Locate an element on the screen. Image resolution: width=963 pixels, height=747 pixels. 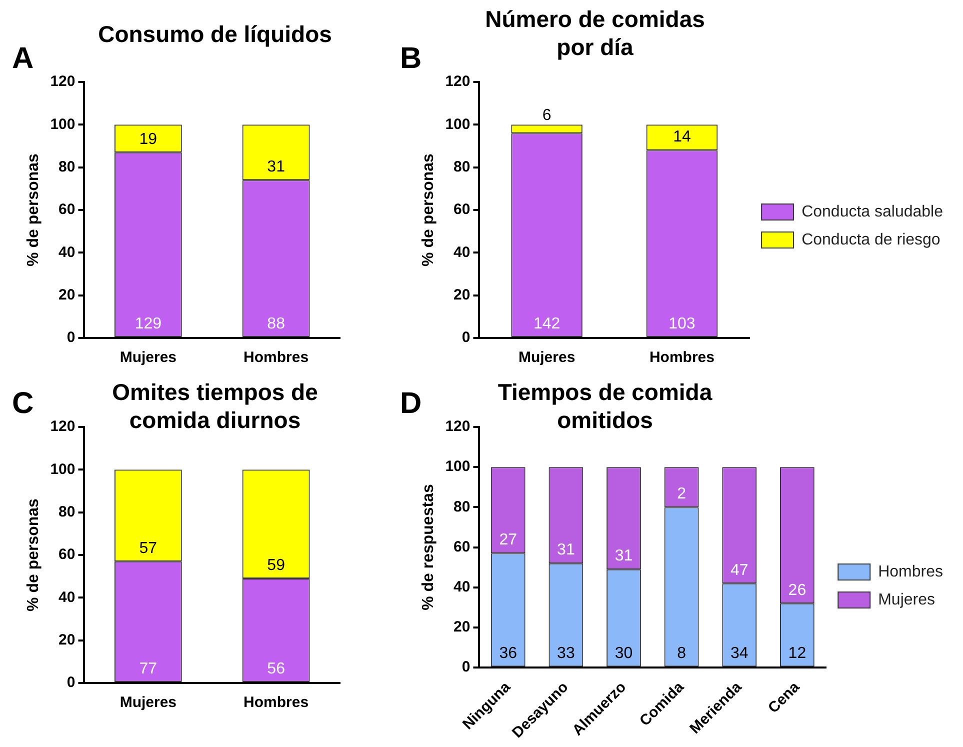
chart-title: Tiempos de comida omitidos is located at coordinates (605, 406).